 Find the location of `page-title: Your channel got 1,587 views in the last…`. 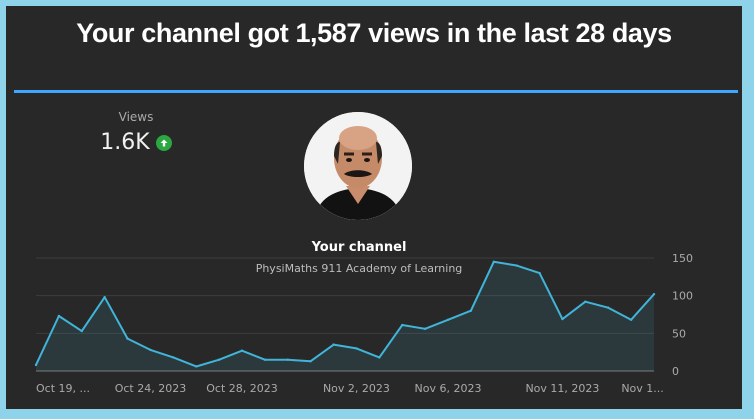

page-title: Your channel got 1,587 views in the last… is located at coordinates (374, 33).